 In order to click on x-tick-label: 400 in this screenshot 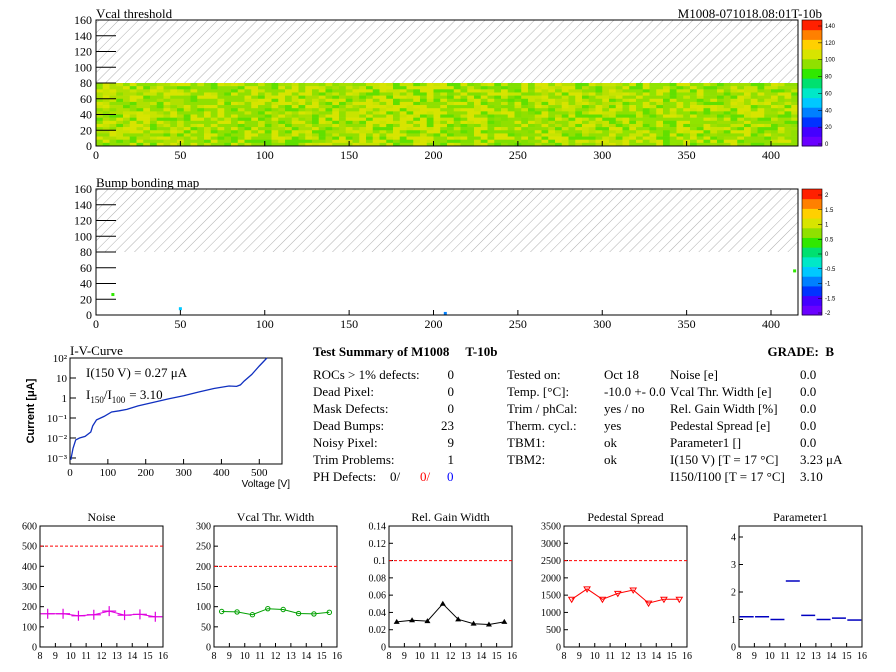, I will do `click(771, 155)`.